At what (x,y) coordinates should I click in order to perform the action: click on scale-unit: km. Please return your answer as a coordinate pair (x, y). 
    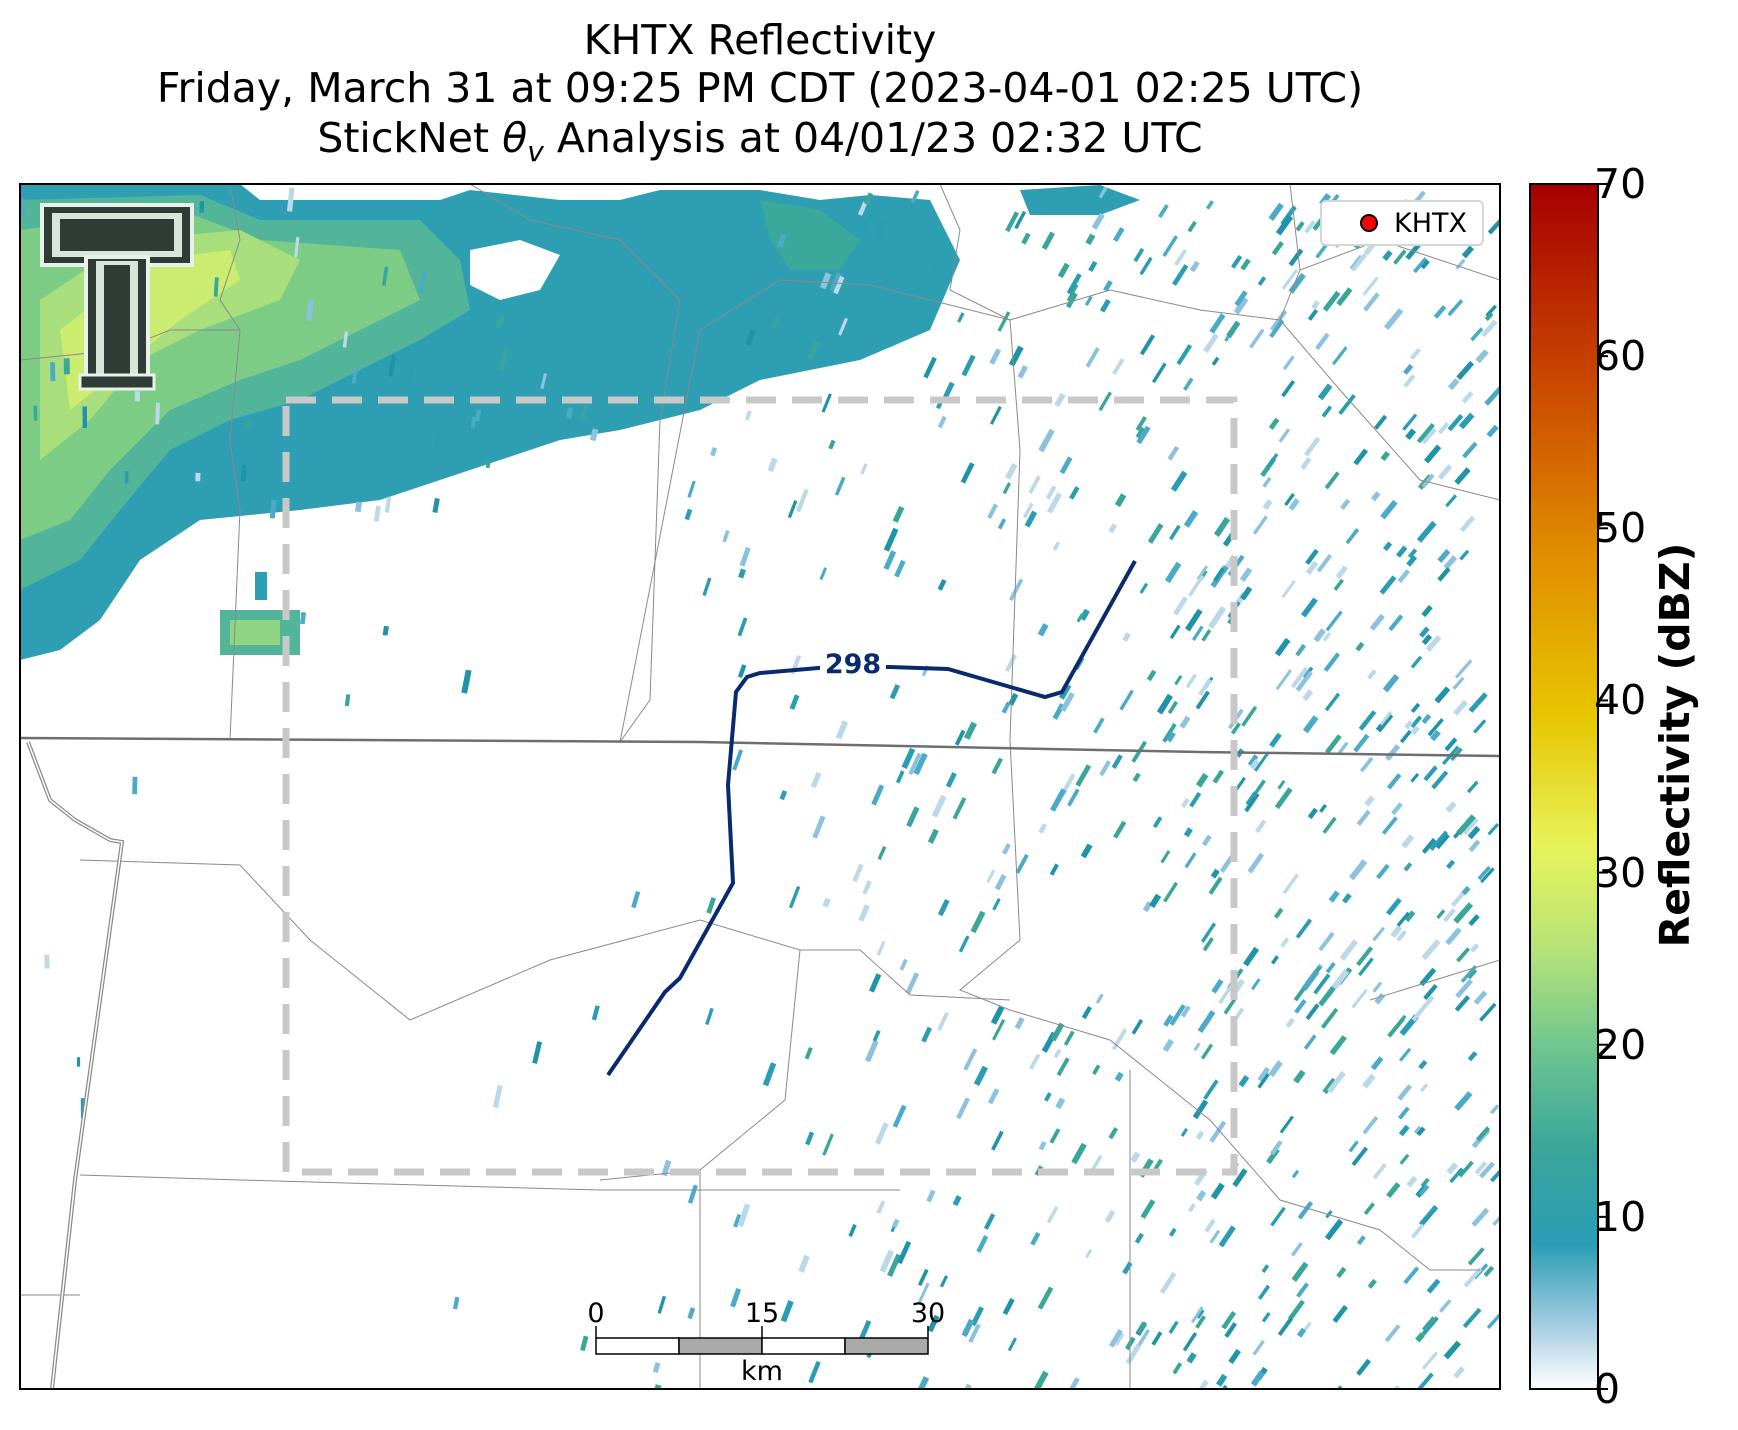
    Looking at the image, I should click on (762, 1371).